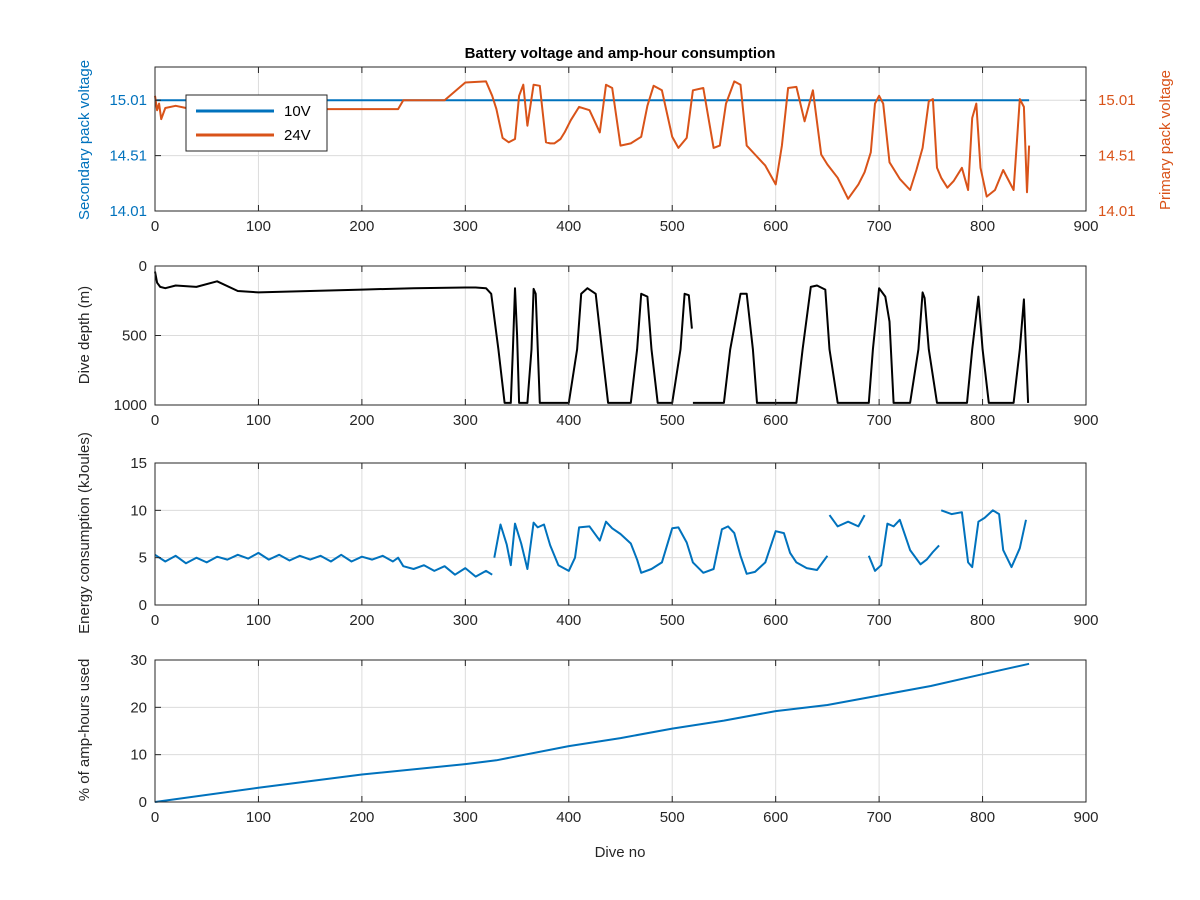 Image resolution: width=1200 pixels, height=900 pixels. I want to click on y-tick-label: 14.51, so click(128, 156).